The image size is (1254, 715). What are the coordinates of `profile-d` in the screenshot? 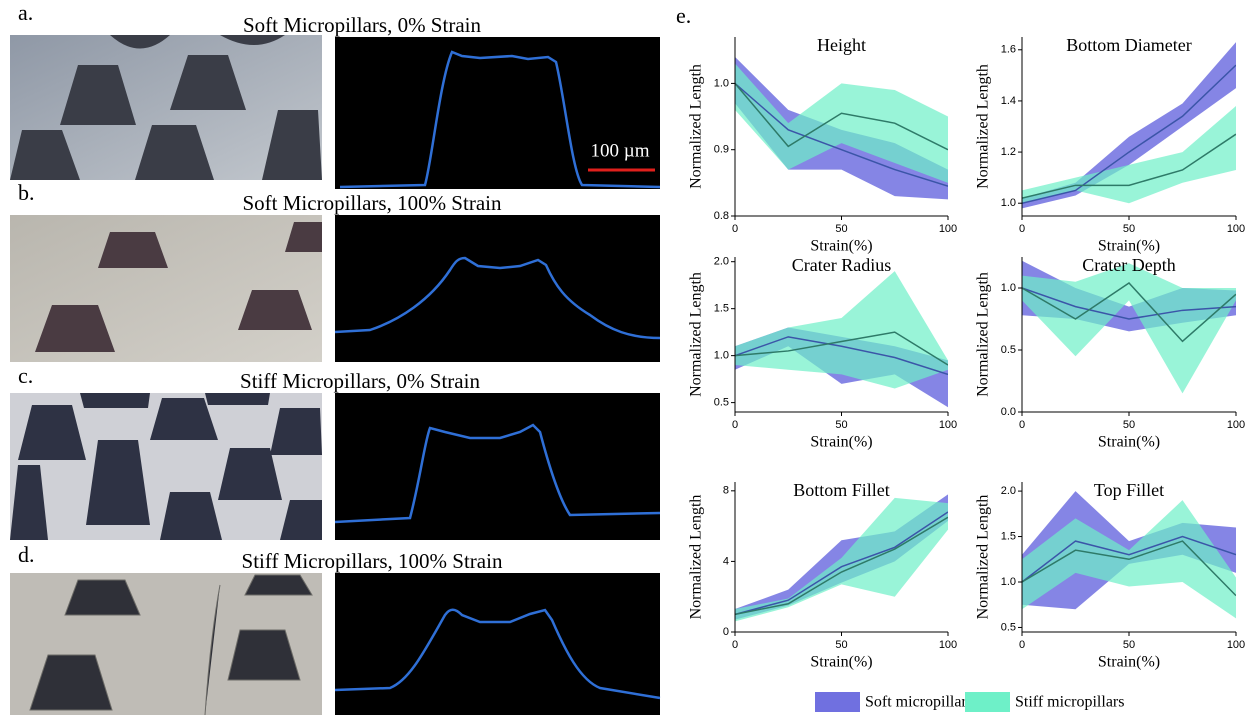 It's located at (497, 644).